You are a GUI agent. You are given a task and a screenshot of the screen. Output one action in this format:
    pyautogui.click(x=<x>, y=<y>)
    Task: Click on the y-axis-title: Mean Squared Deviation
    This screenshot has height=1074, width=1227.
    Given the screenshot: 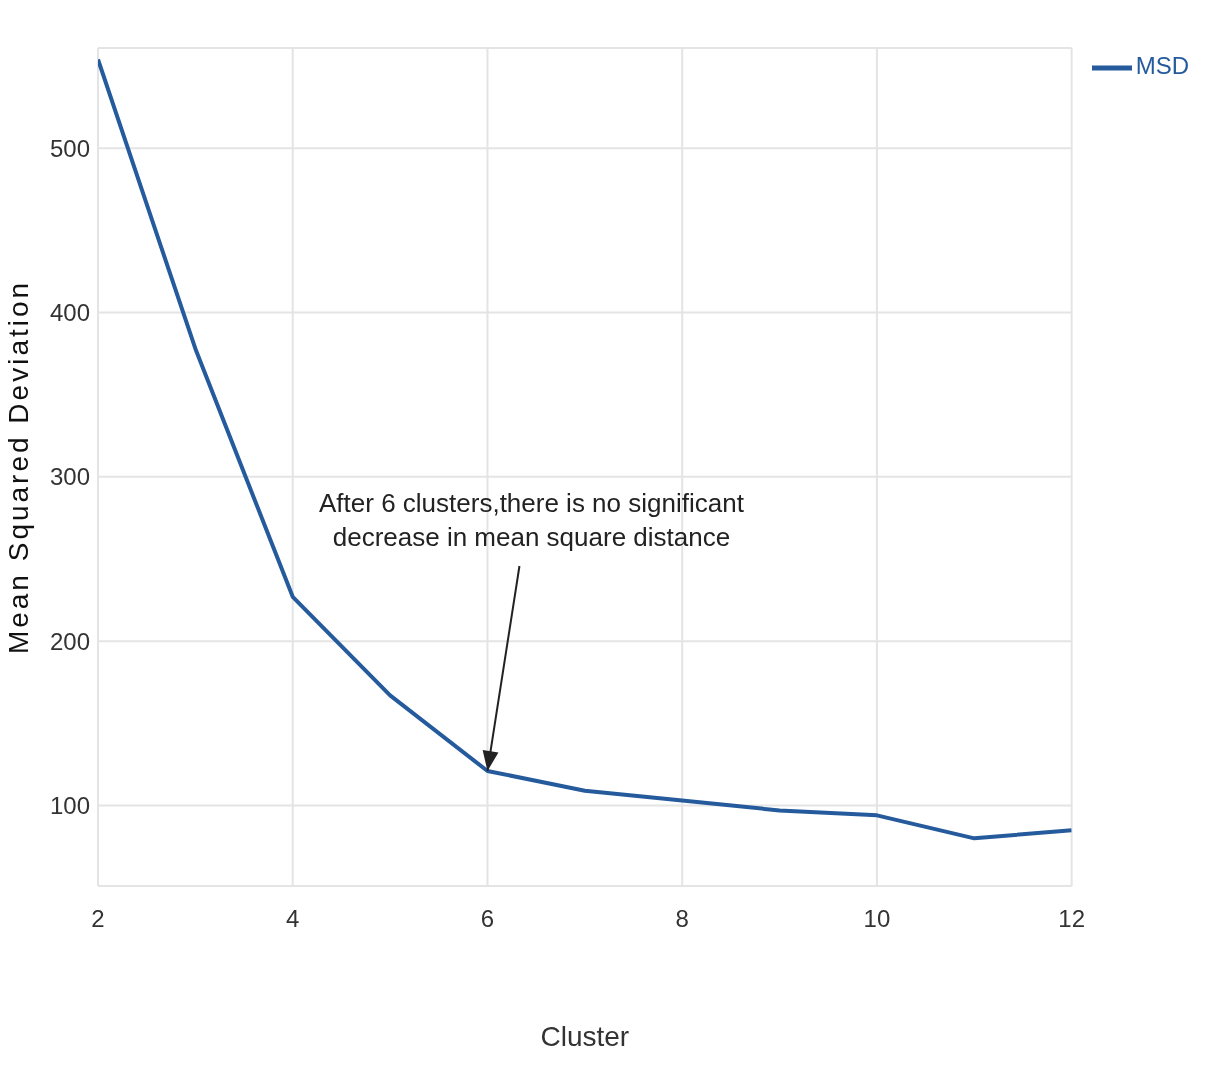 What is the action you would take?
    pyautogui.click(x=18, y=467)
    